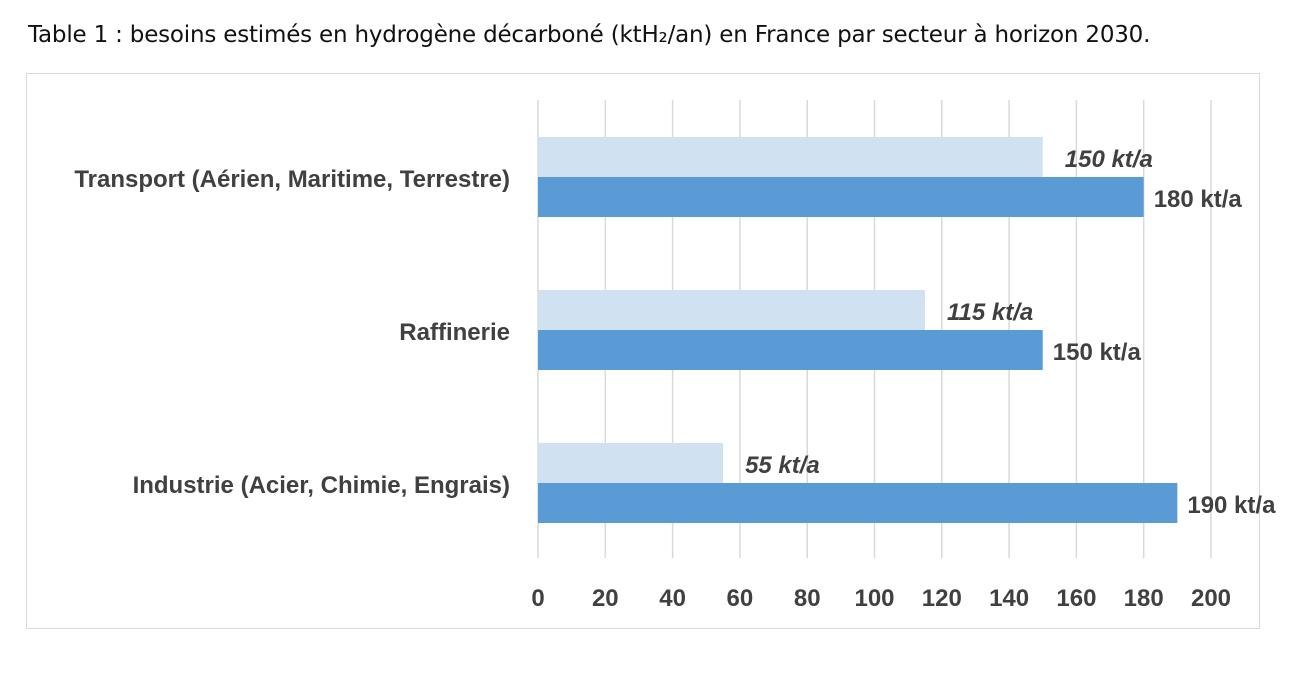 The width and height of the screenshot is (1303, 674). Describe the element at coordinates (874, 598) in the screenshot. I see `x-tick-label: 100` at that location.